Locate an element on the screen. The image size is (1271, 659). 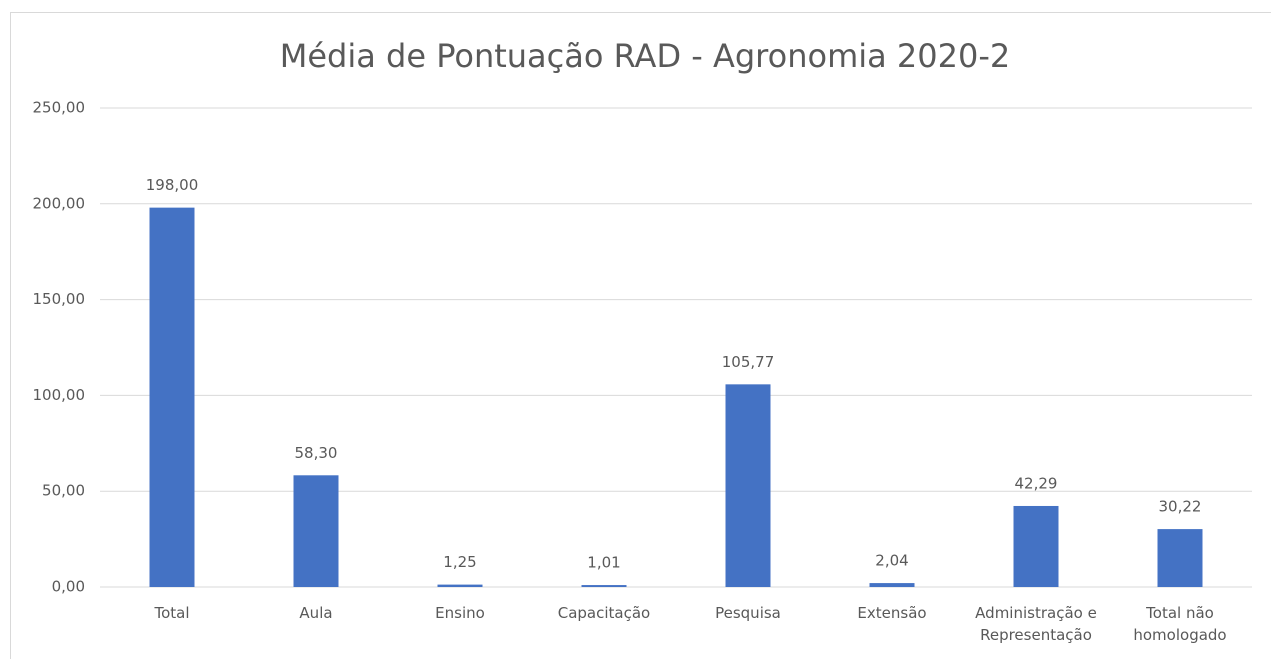
x-tick-label: Administração e Representação is located at coordinates (1036, 624).